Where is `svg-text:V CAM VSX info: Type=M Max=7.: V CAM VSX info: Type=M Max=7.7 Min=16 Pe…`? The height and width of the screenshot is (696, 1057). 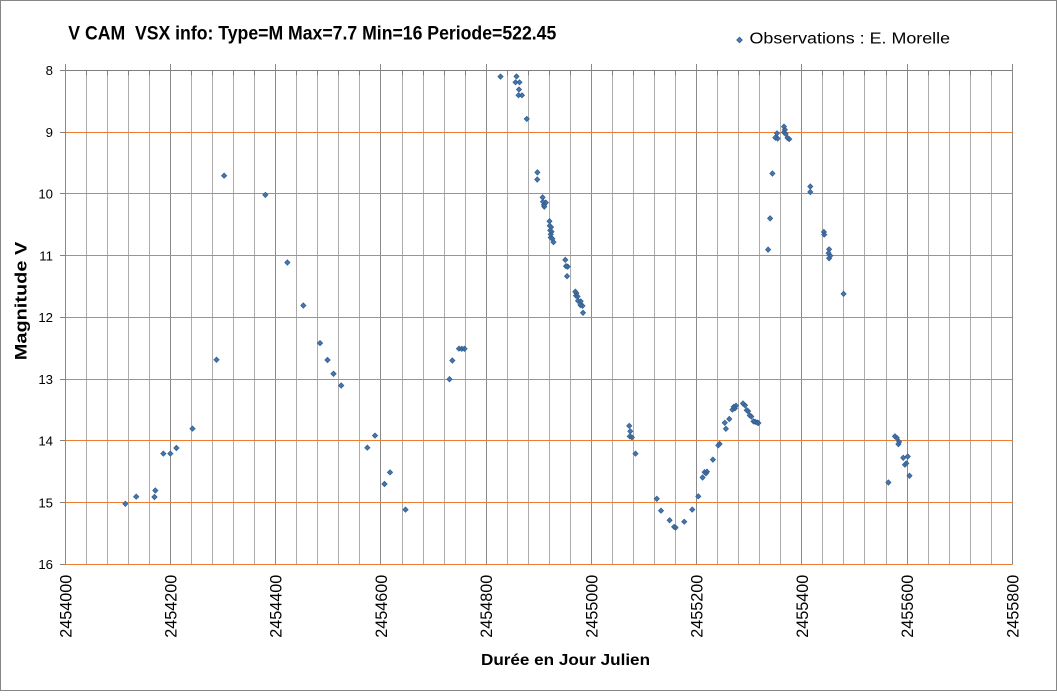 svg-text:V CAM VSX info: Type=M Max=7.: V CAM VSX info: Type=M Max=7.7 Min=16 Pe… is located at coordinates (312, 33).